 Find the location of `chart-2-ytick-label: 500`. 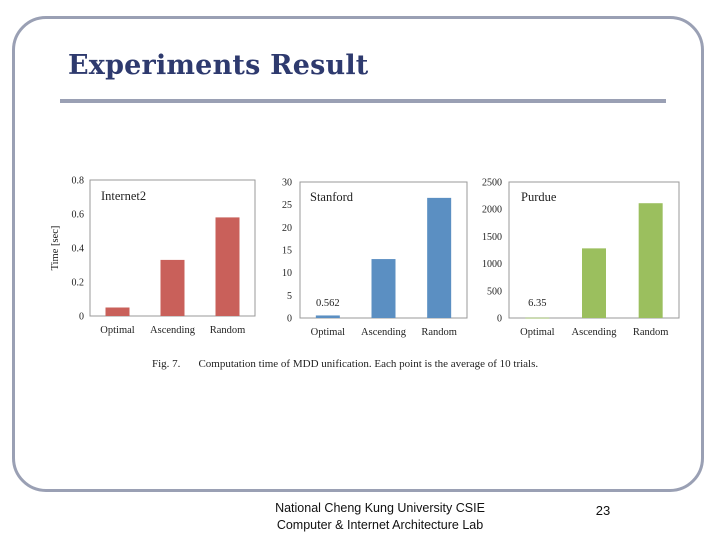

chart-2-ytick-label: 500 is located at coordinates (494, 291).